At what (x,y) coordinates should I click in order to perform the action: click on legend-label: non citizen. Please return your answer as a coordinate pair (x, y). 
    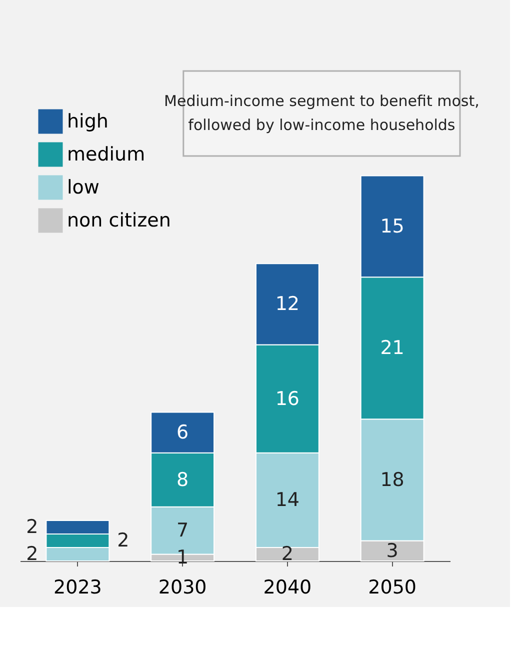
    Looking at the image, I should click on (119, 221).